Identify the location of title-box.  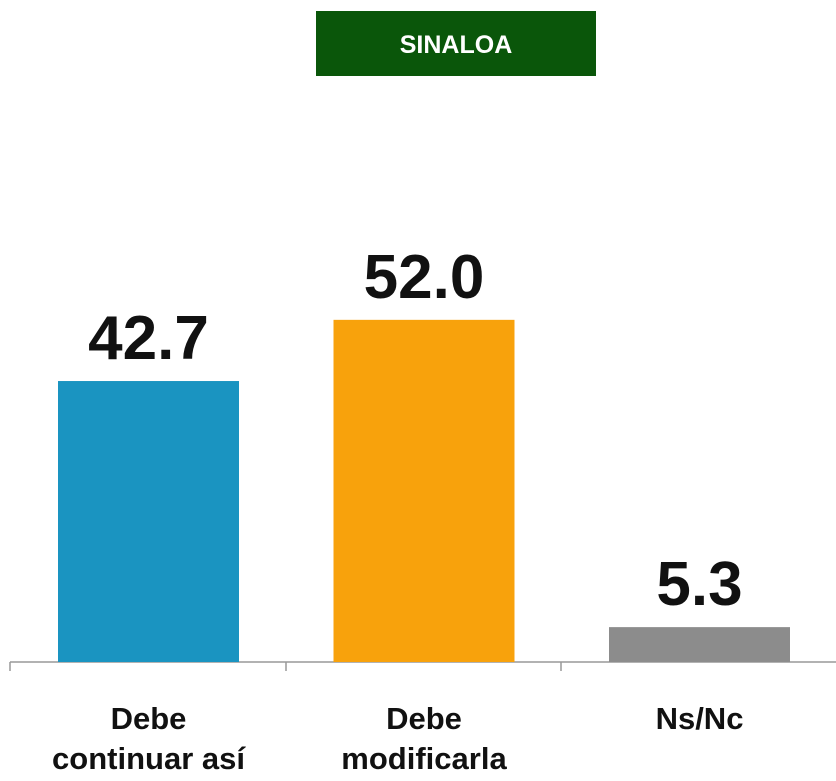
(456, 43).